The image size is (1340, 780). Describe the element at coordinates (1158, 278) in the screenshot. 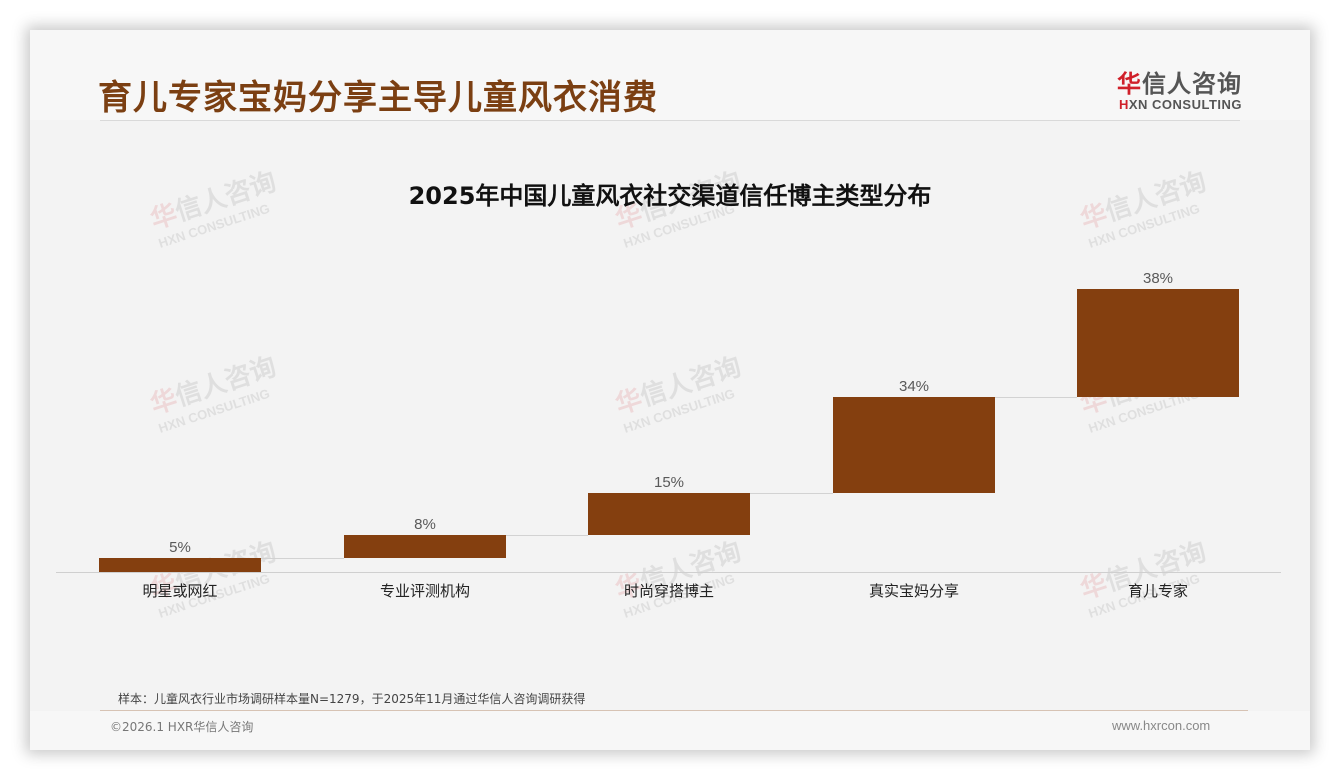

I see `data-label: 38%` at that location.